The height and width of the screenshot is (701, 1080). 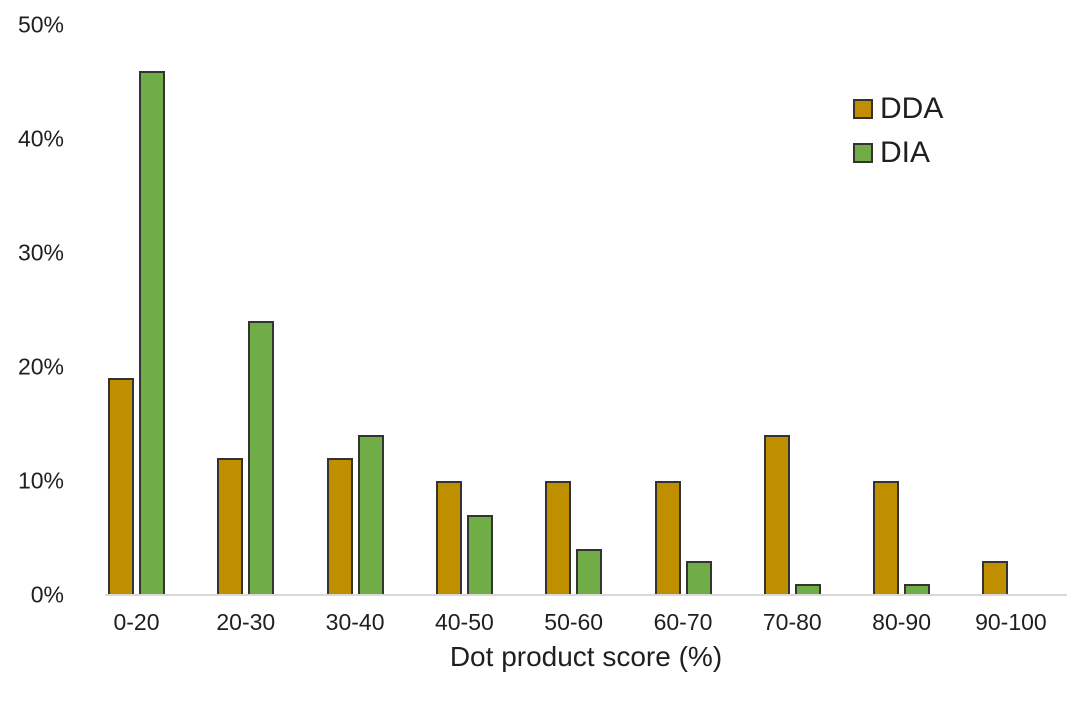 I want to click on x-tick-label-0-20: 0-20, so click(x=136, y=622).